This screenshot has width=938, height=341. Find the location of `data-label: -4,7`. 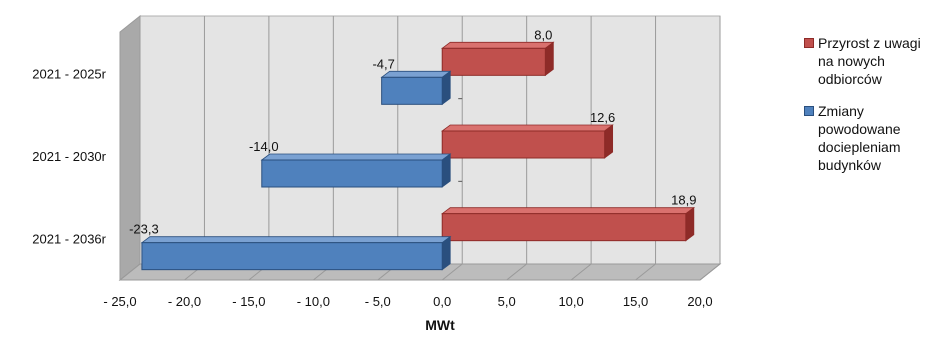

data-label: -4,7 is located at coordinates (383, 63).